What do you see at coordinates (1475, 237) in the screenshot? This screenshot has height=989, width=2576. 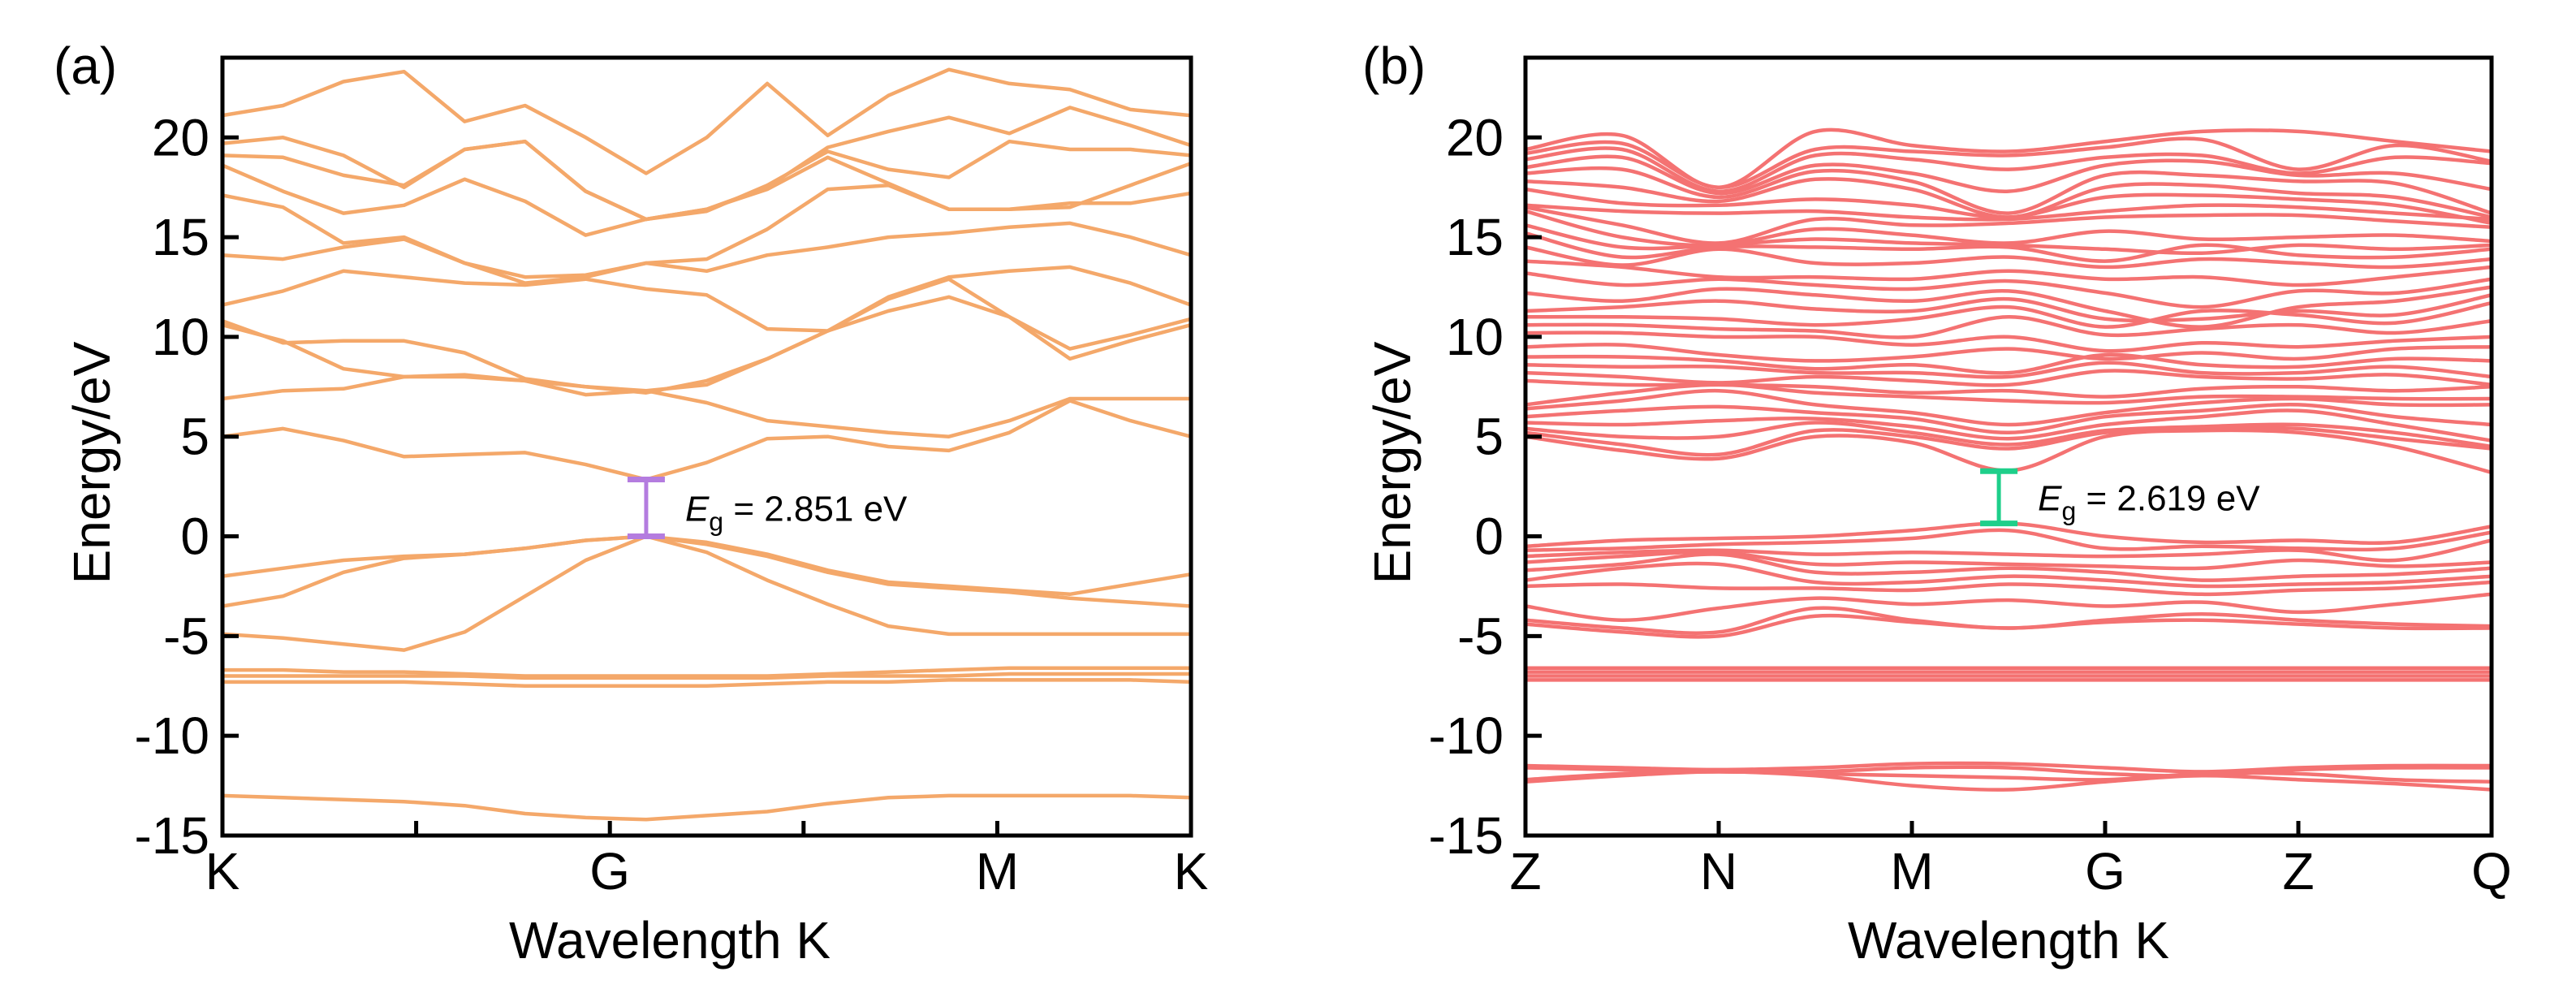 I see `y-tick-label: 15` at bounding box center [1475, 237].